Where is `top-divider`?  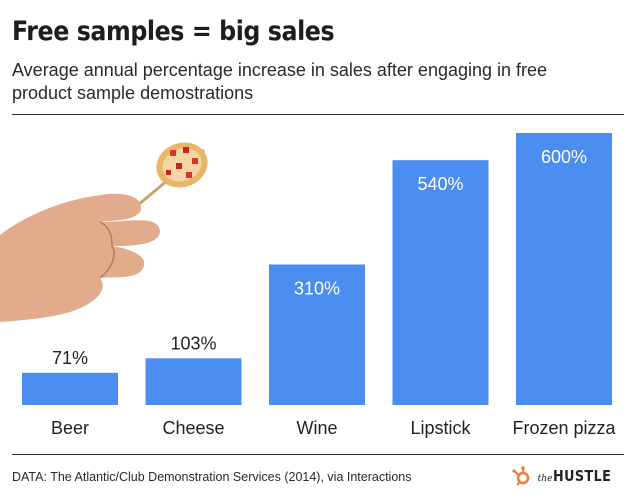 top-divider is located at coordinates (318, 114).